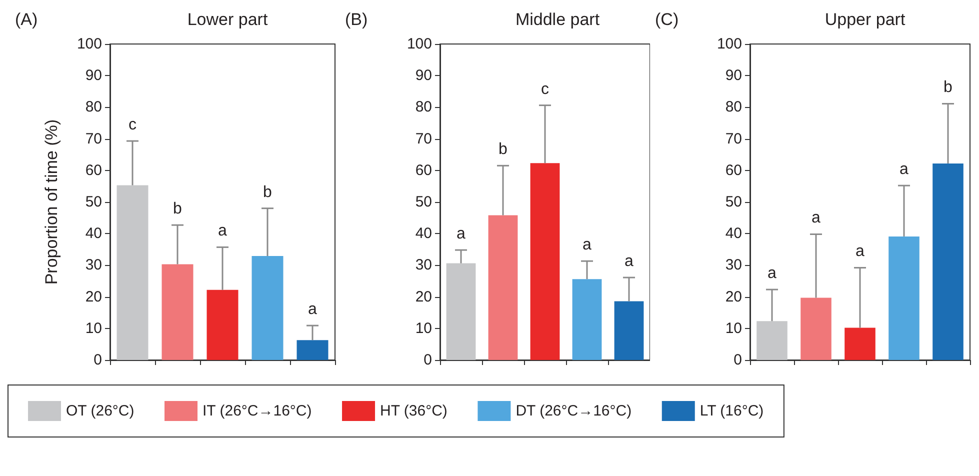  Describe the element at coordinates (557, 19) in the screenshot. I see `chart-title: Middle part` at that location.